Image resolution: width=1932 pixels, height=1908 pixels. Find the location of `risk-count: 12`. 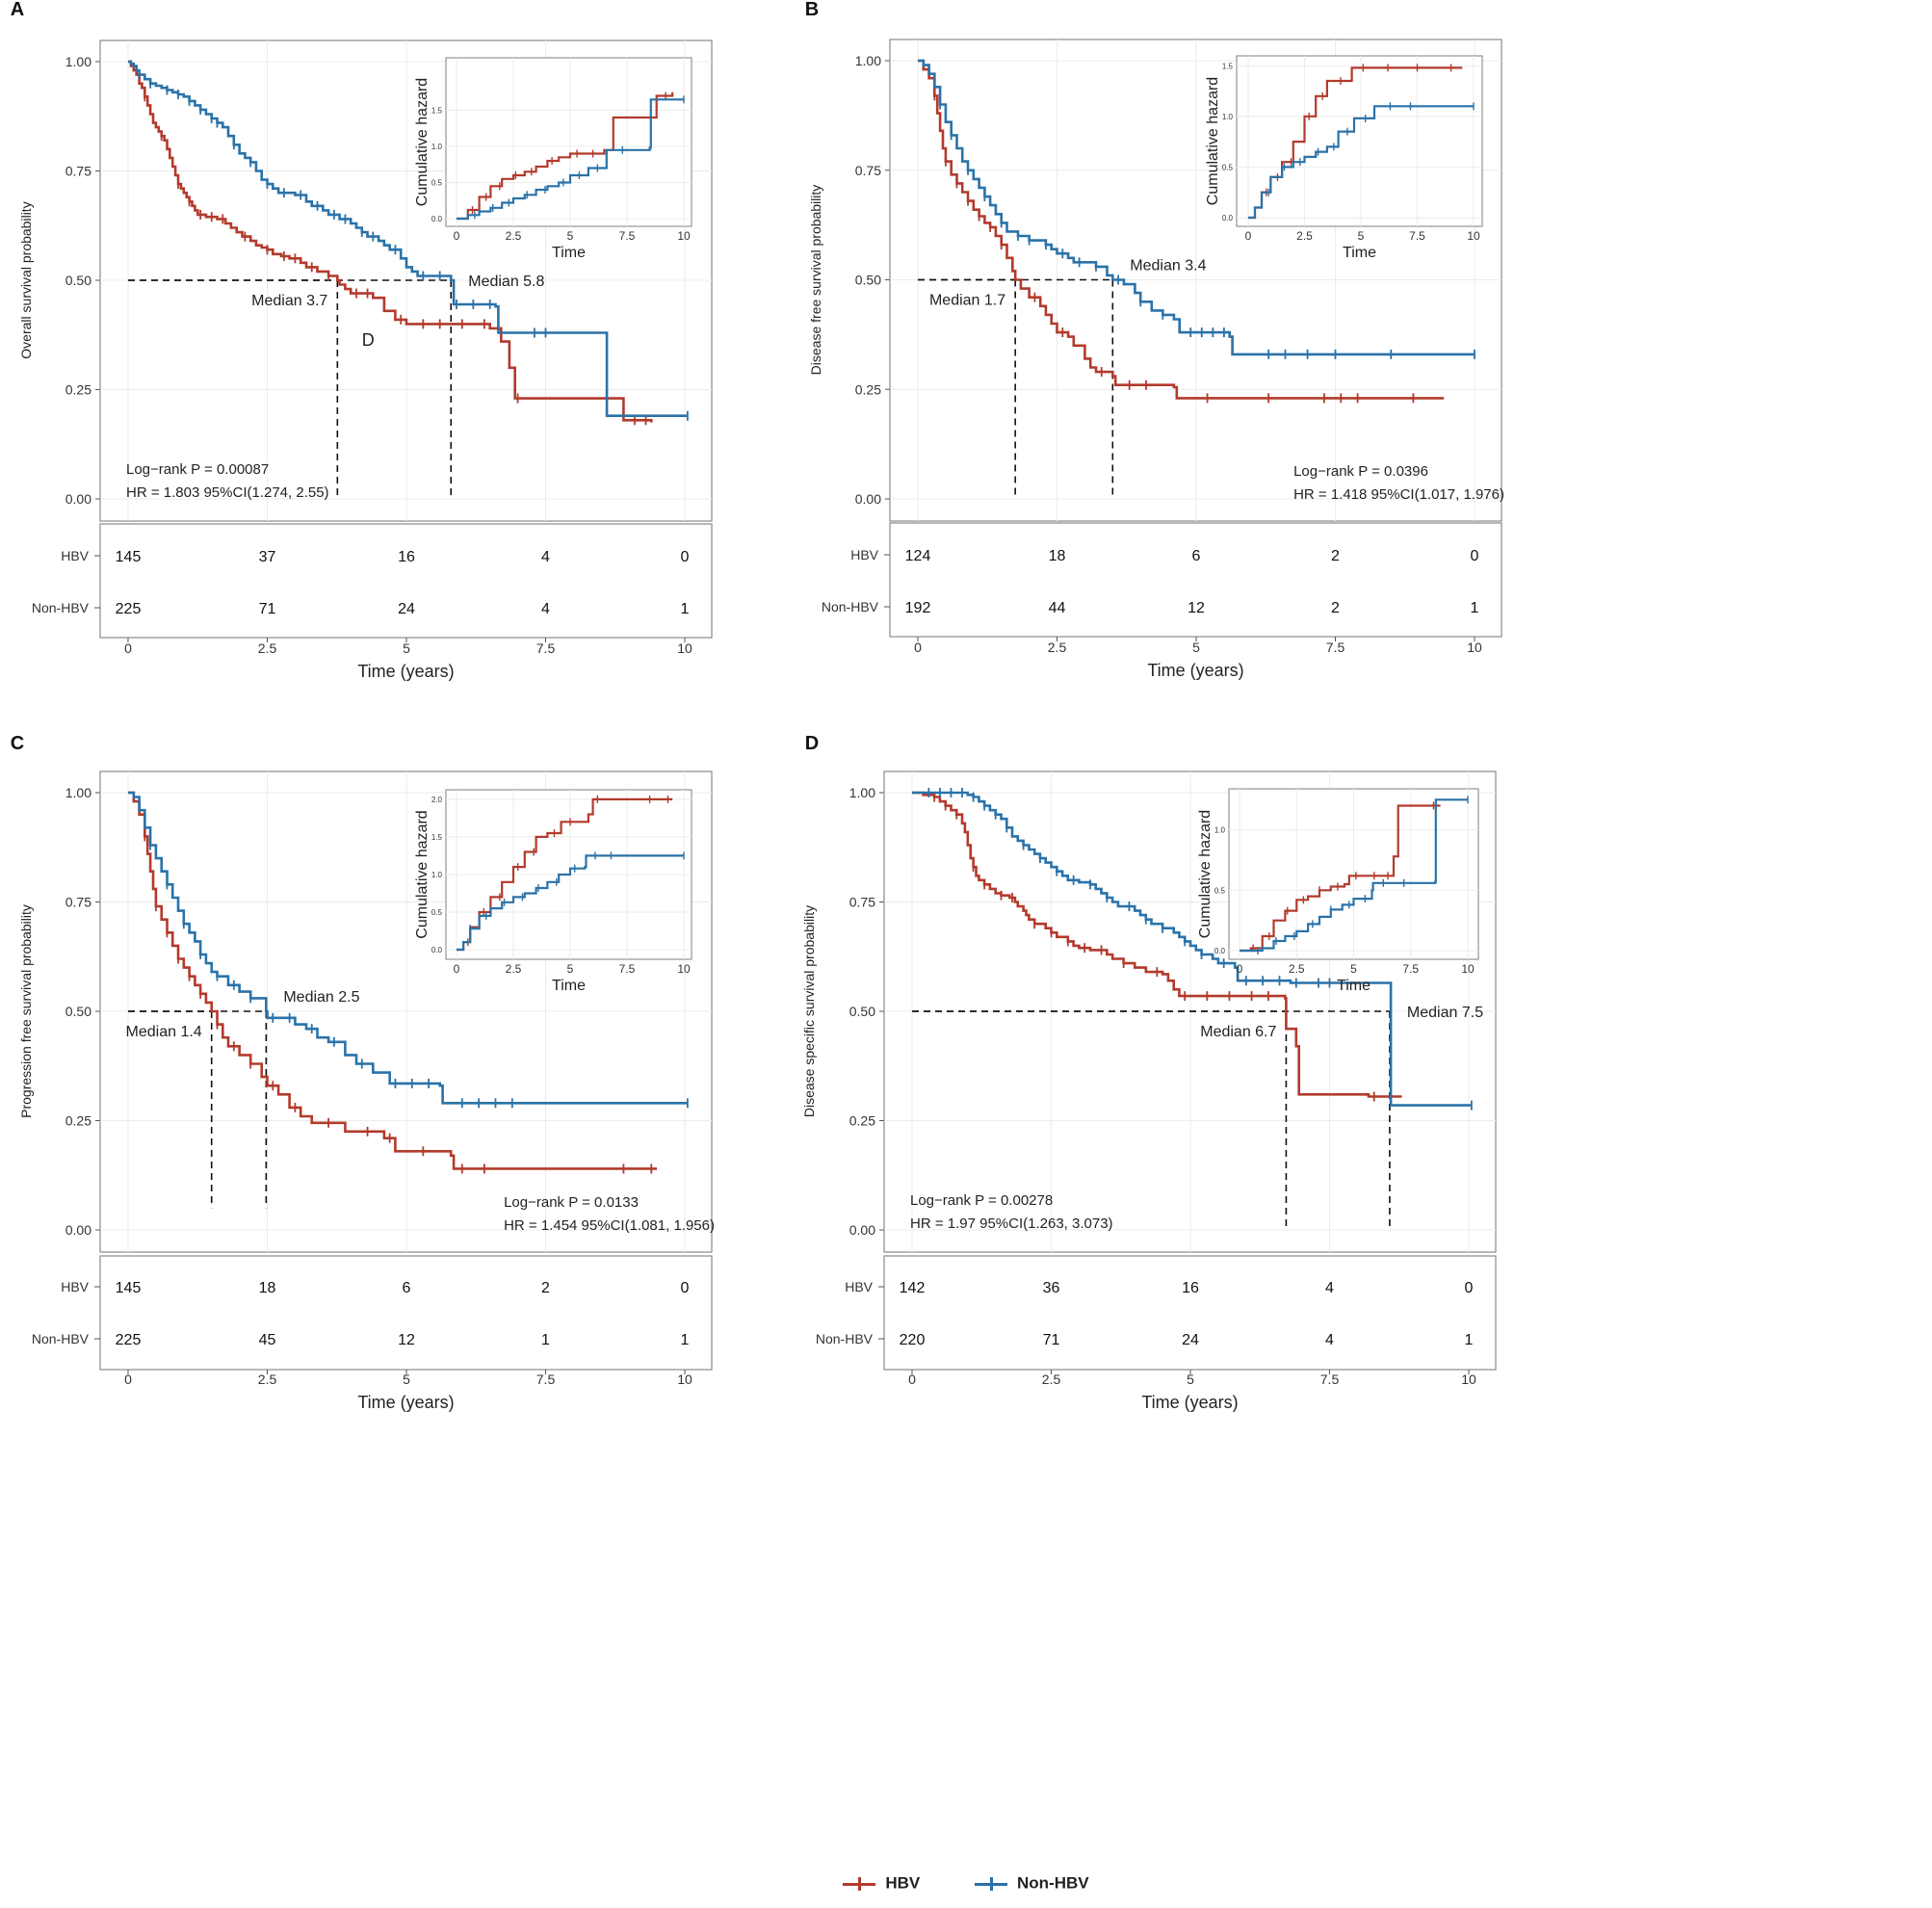

risk-count: 12 is located at coordinates (406, 1340).